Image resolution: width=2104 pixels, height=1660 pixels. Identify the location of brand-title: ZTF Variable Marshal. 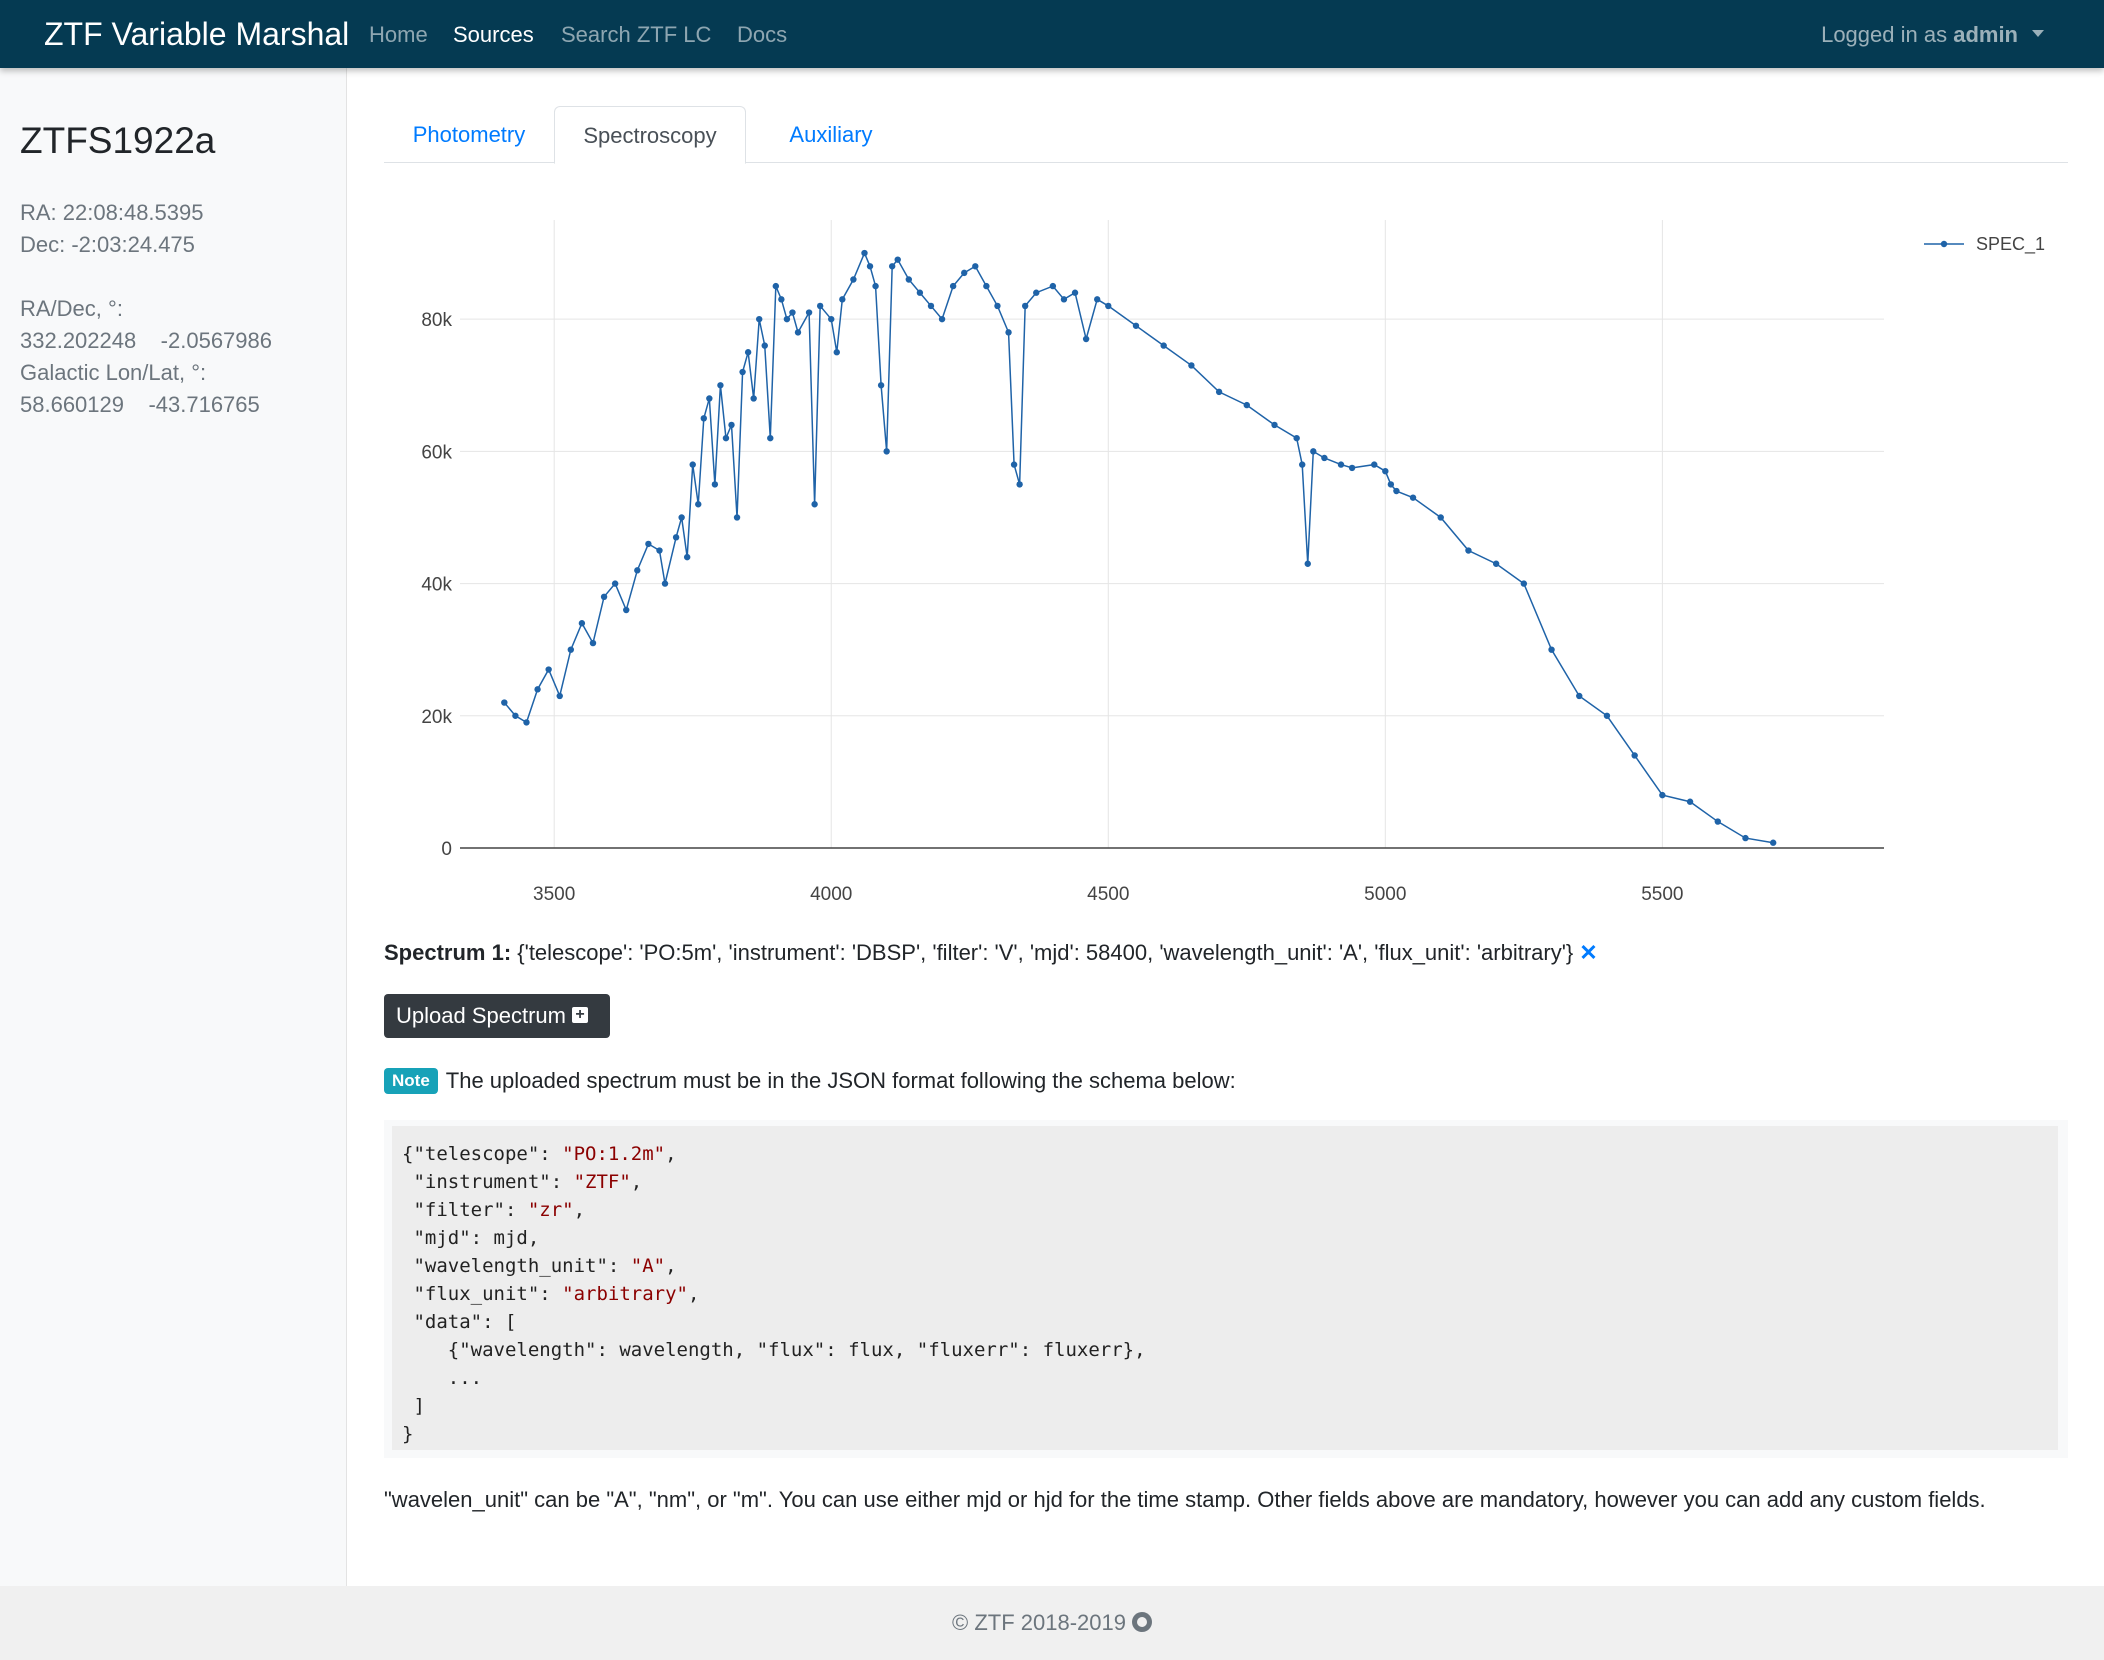
(197, 34).